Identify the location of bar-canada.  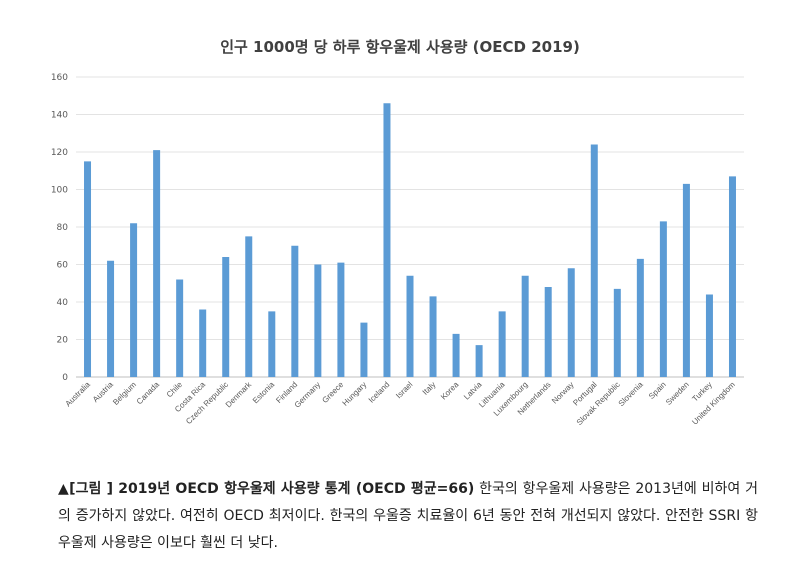
(157, 263).